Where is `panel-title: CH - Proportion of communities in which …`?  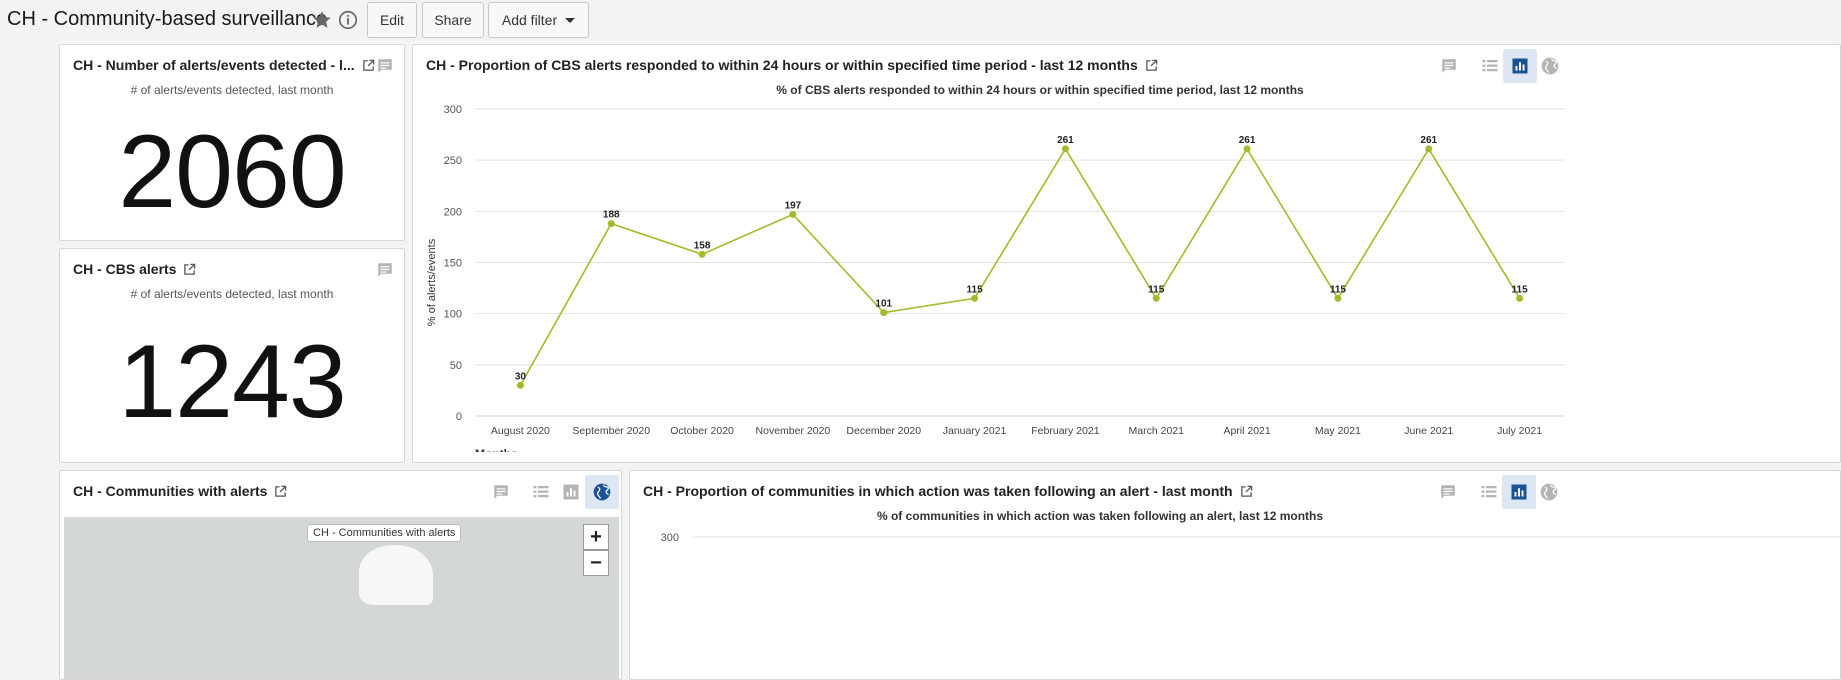
panel-title: CH - Proportion of communities in which … is located at coordinates (948, 491).